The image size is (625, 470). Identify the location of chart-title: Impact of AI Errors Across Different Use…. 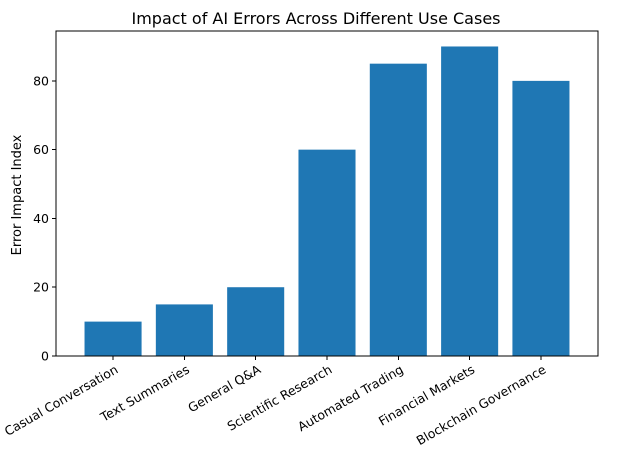
(315, 18).